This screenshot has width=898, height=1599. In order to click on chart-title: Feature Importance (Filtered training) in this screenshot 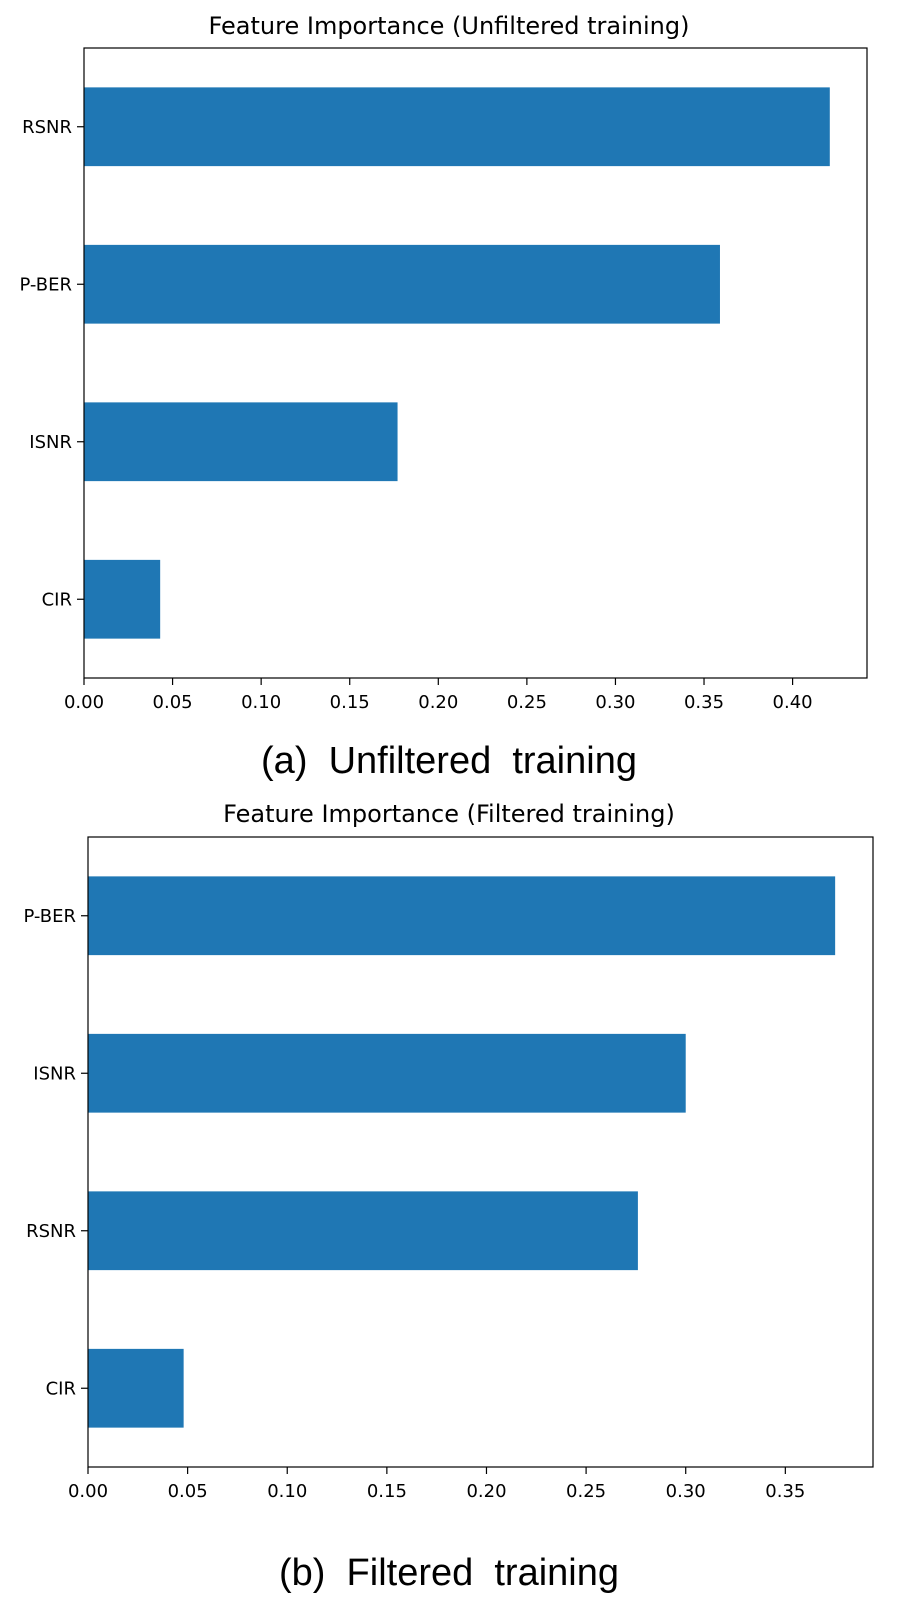, I will do `click(449, 814)`.